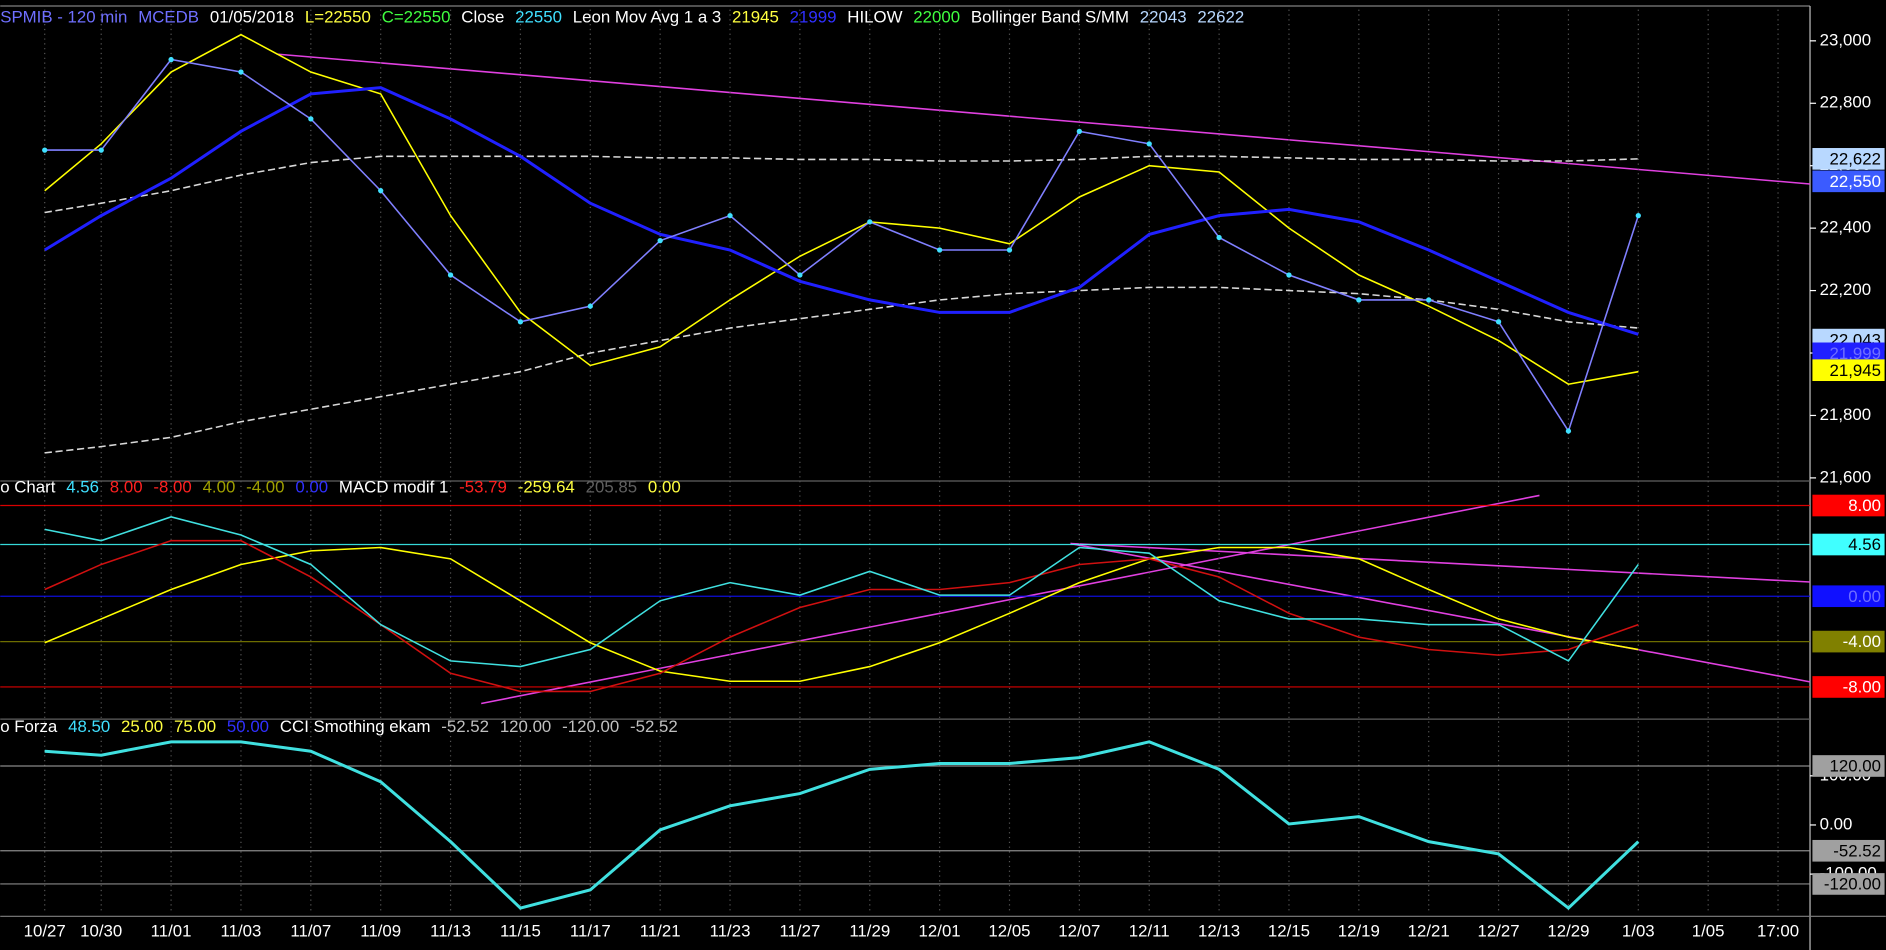  I want to click on header-item: Leon Mov Avg 1 a 3, so click(647, 16).